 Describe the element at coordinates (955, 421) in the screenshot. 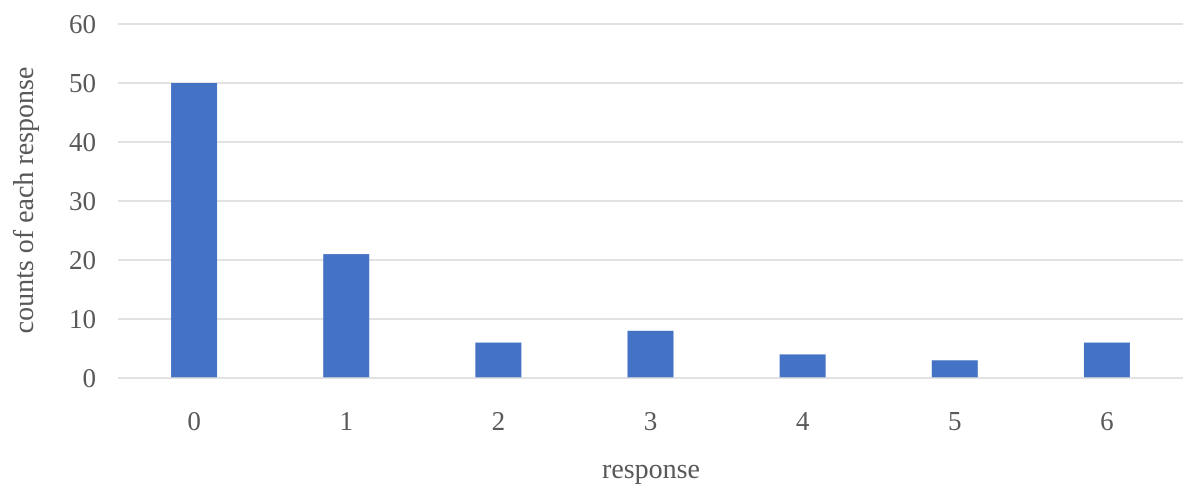

I see `x-tick-label: 5` at that location.